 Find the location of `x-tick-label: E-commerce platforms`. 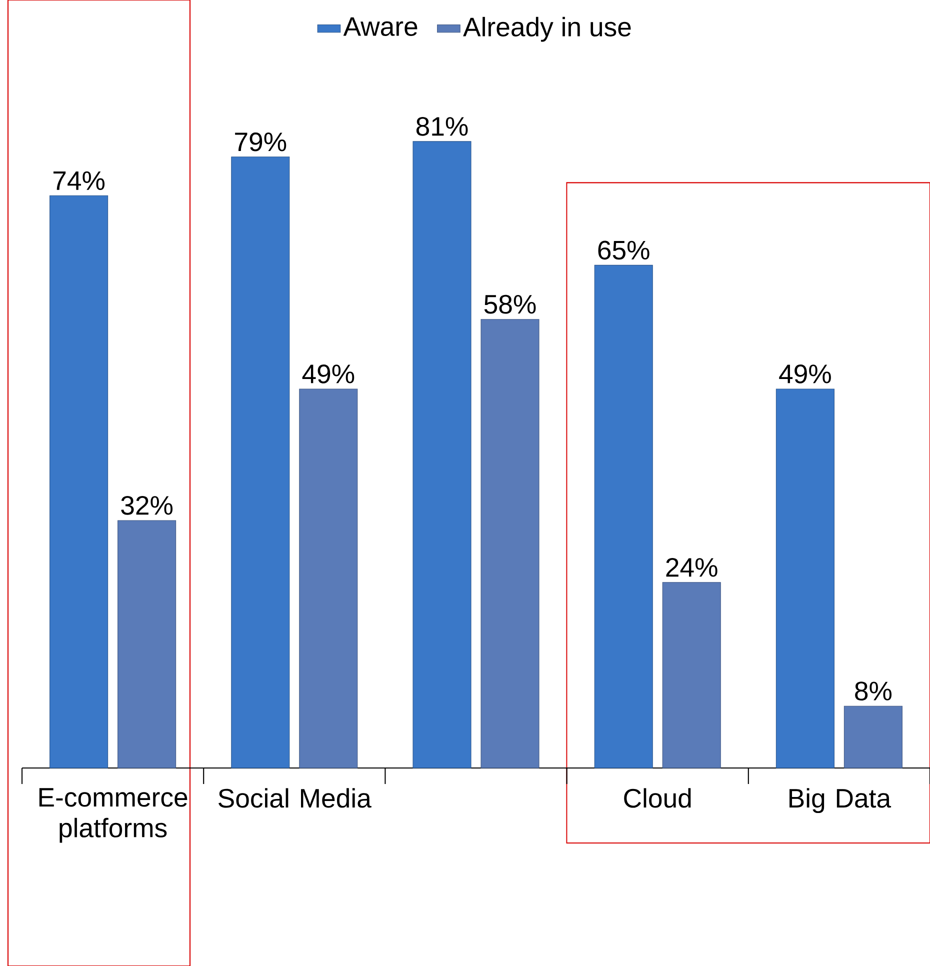

x-tick-label: E-commerce platforms is located at coordinates (113, 815).